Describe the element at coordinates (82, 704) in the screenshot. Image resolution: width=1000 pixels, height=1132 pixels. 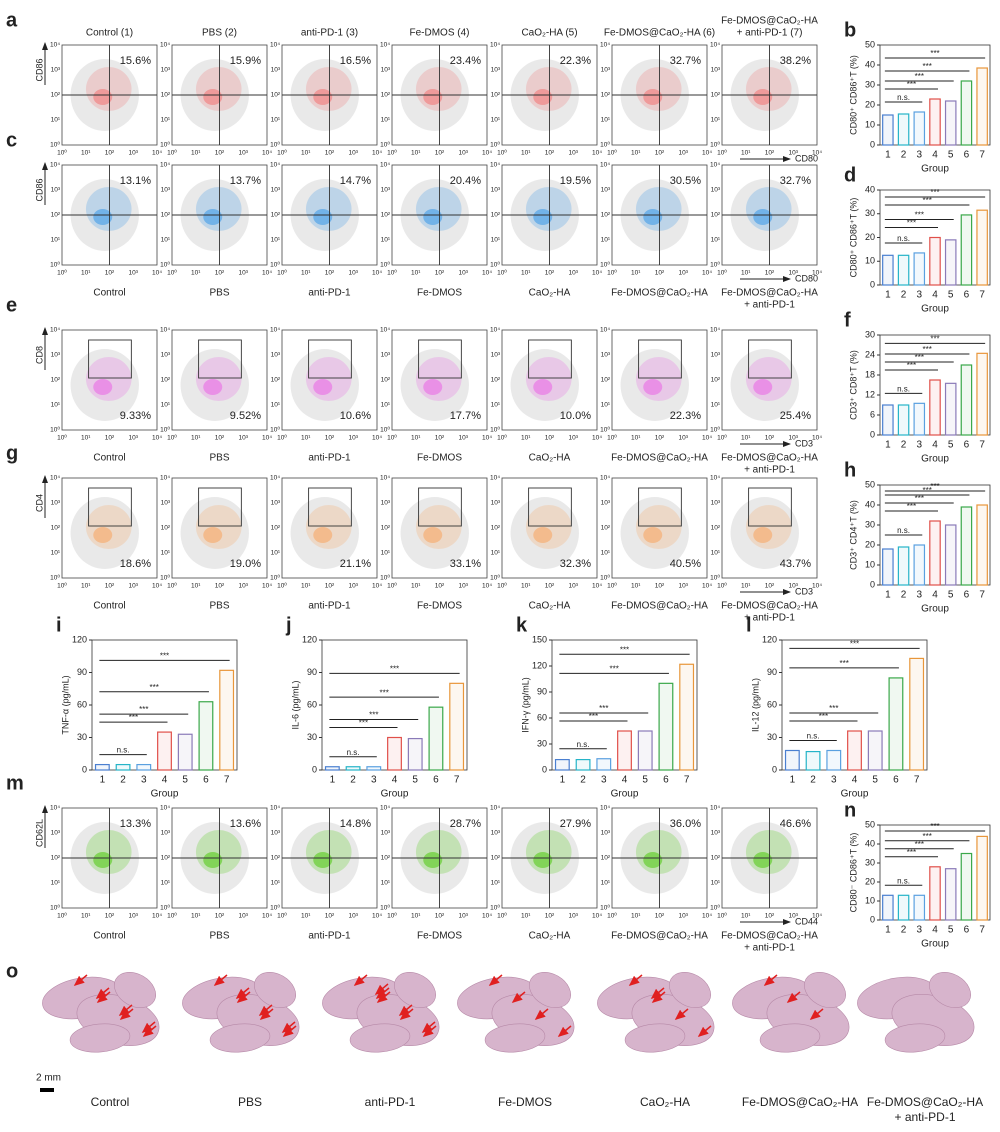
I see `y-tick-label: 60` at that location.